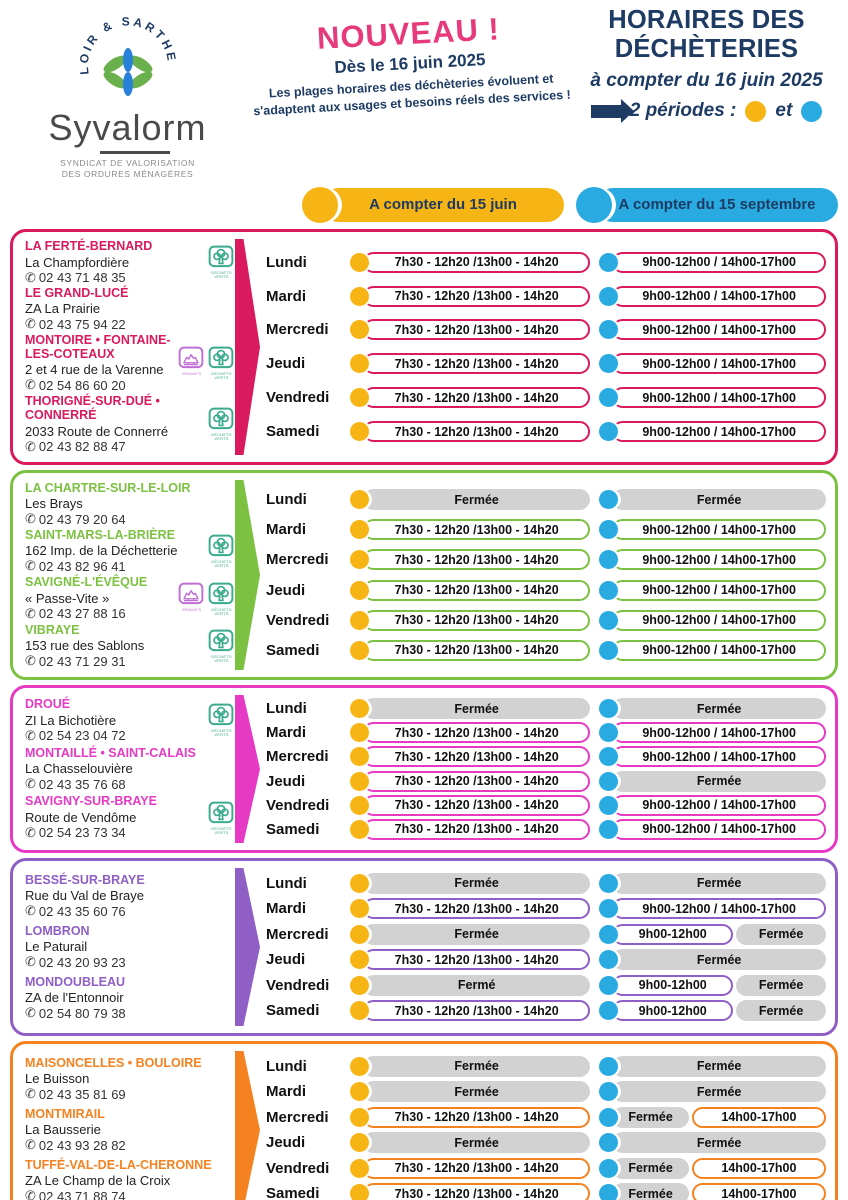 The height and width of the screenshot is (1200, 848). I want to click on location-info: DROUÉ ZI La Bichotière ✆ 02 54 23 04 72, so click(75, 720).